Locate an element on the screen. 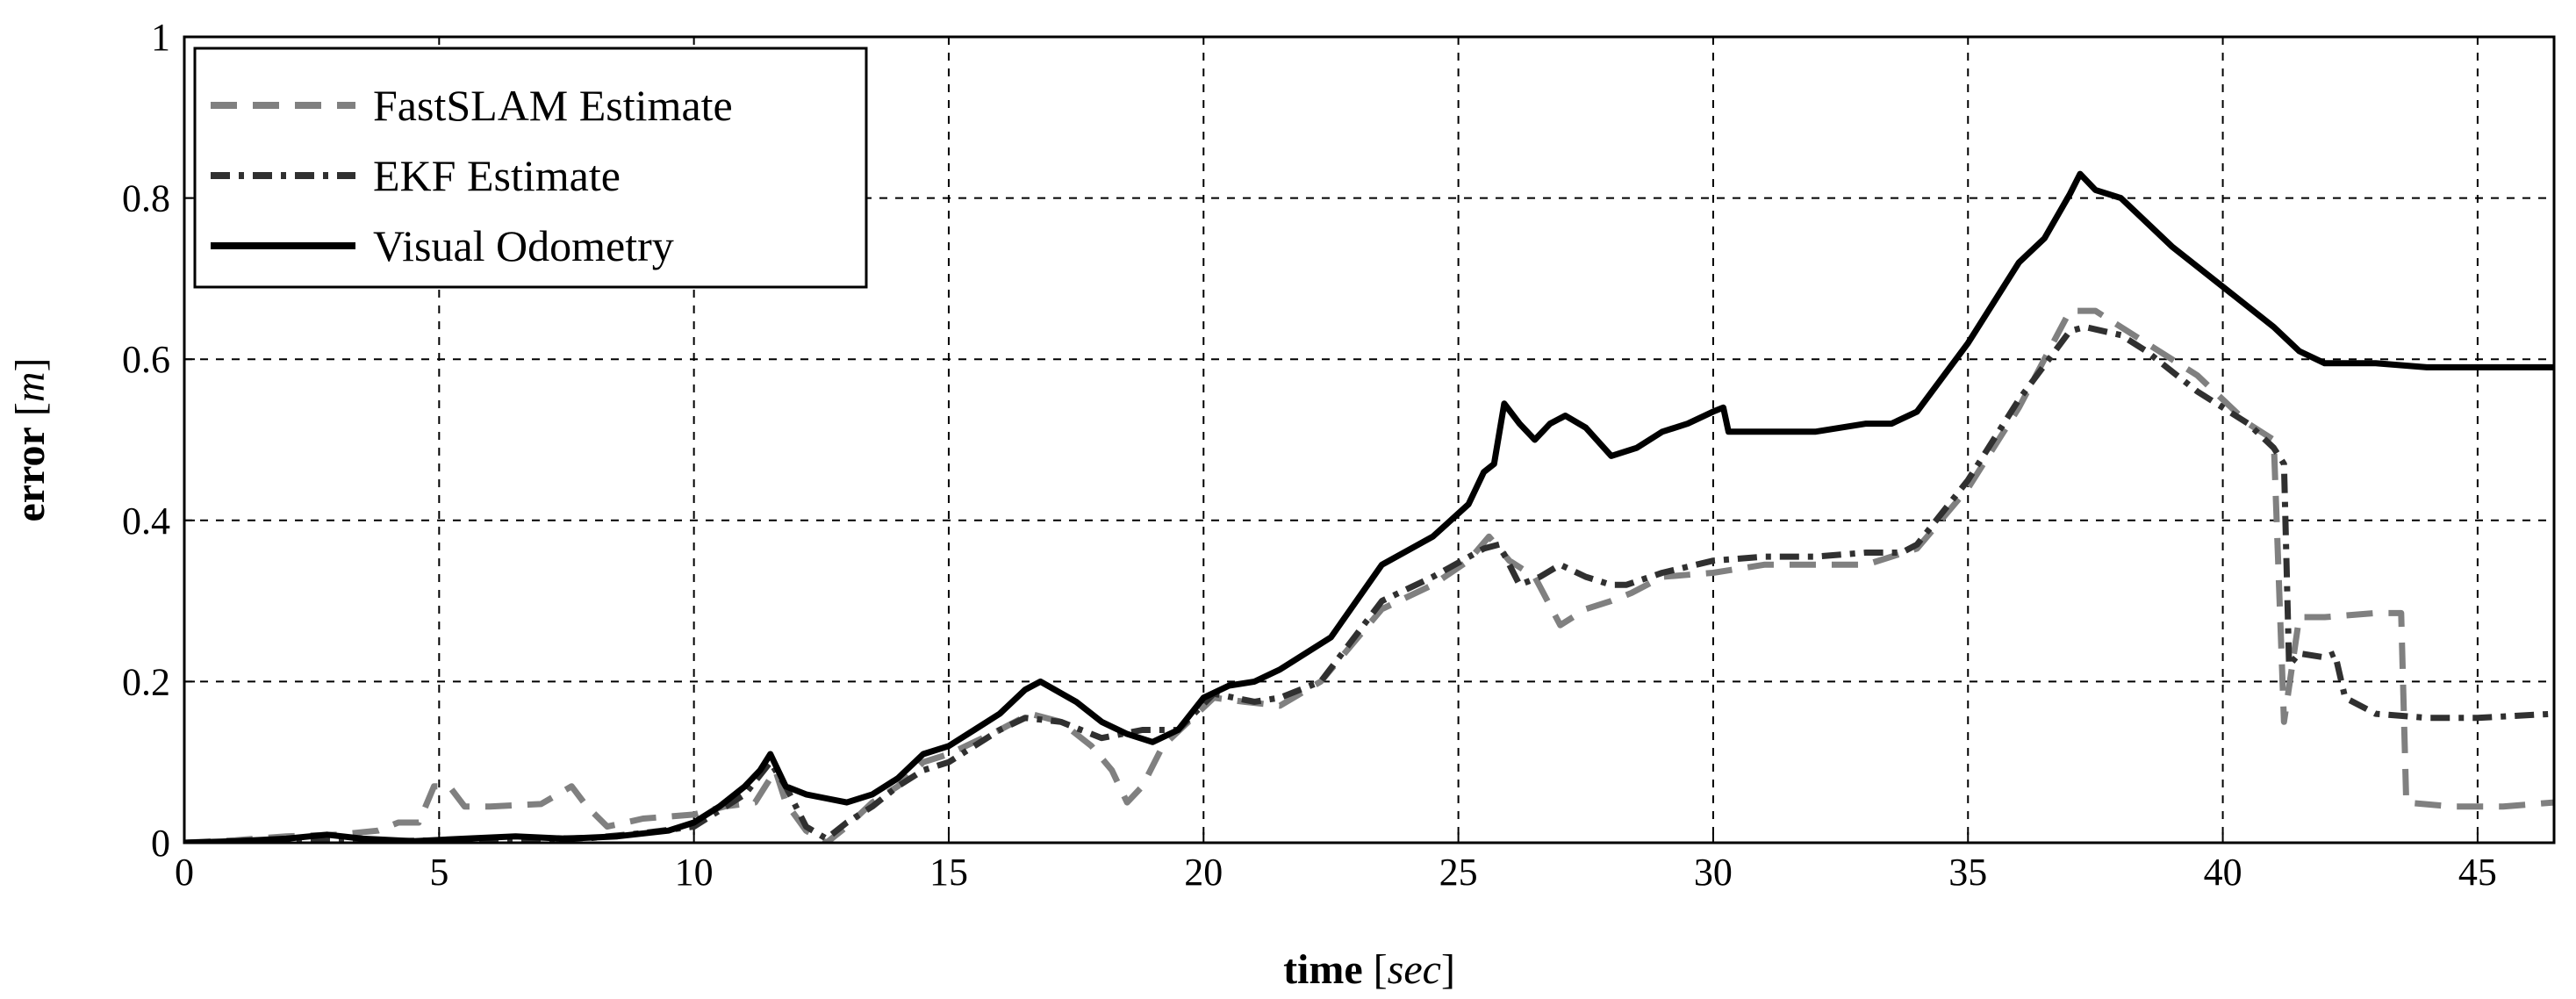  y-axis-label-open: [ is located at coordinates (31, 415).